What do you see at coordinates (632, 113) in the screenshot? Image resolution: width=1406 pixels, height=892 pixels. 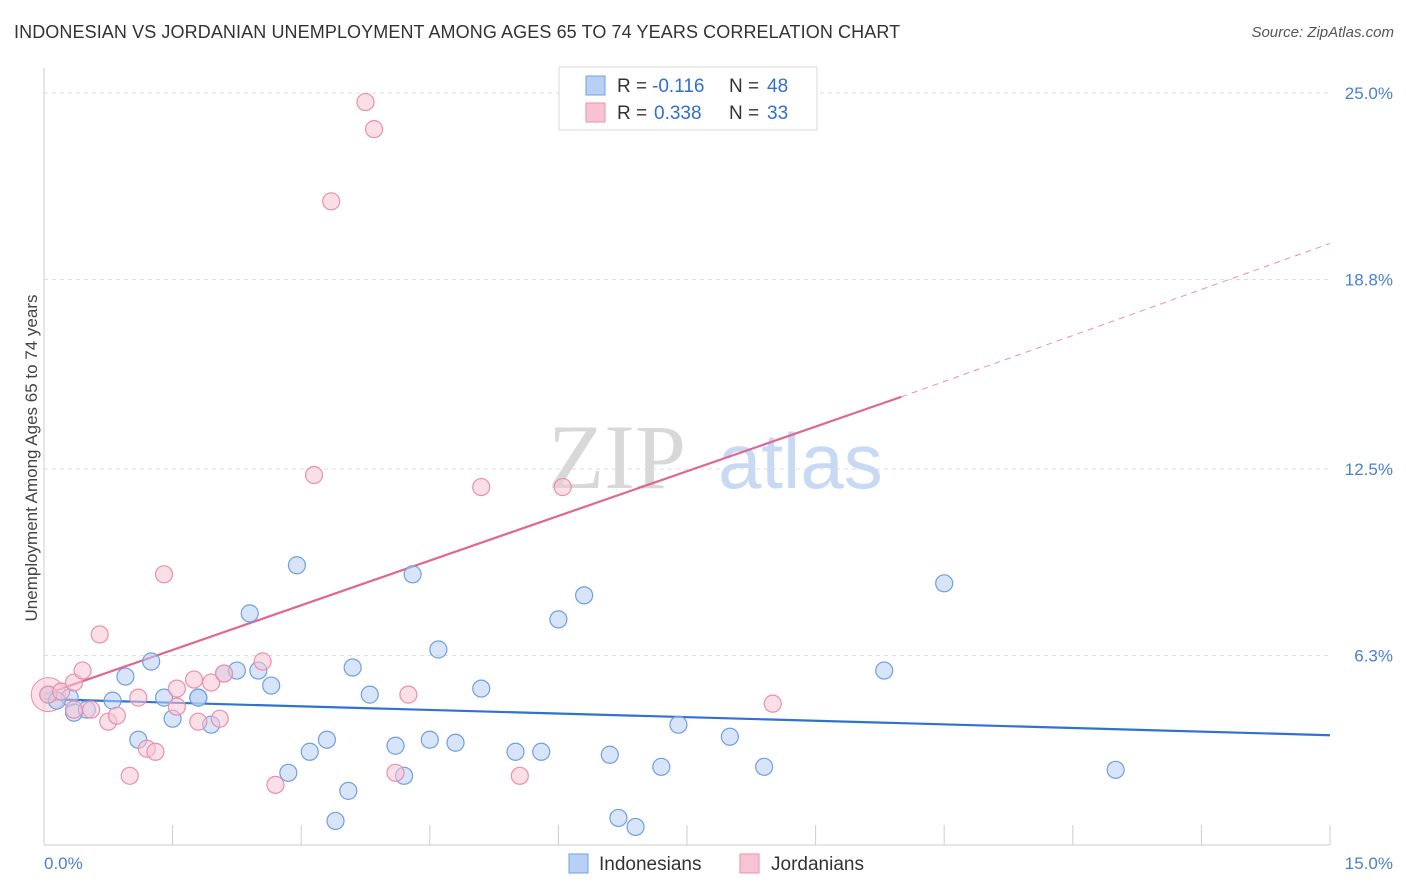 I see `legend-r-label-jordanians: R =` at bounding box center [632, 113].